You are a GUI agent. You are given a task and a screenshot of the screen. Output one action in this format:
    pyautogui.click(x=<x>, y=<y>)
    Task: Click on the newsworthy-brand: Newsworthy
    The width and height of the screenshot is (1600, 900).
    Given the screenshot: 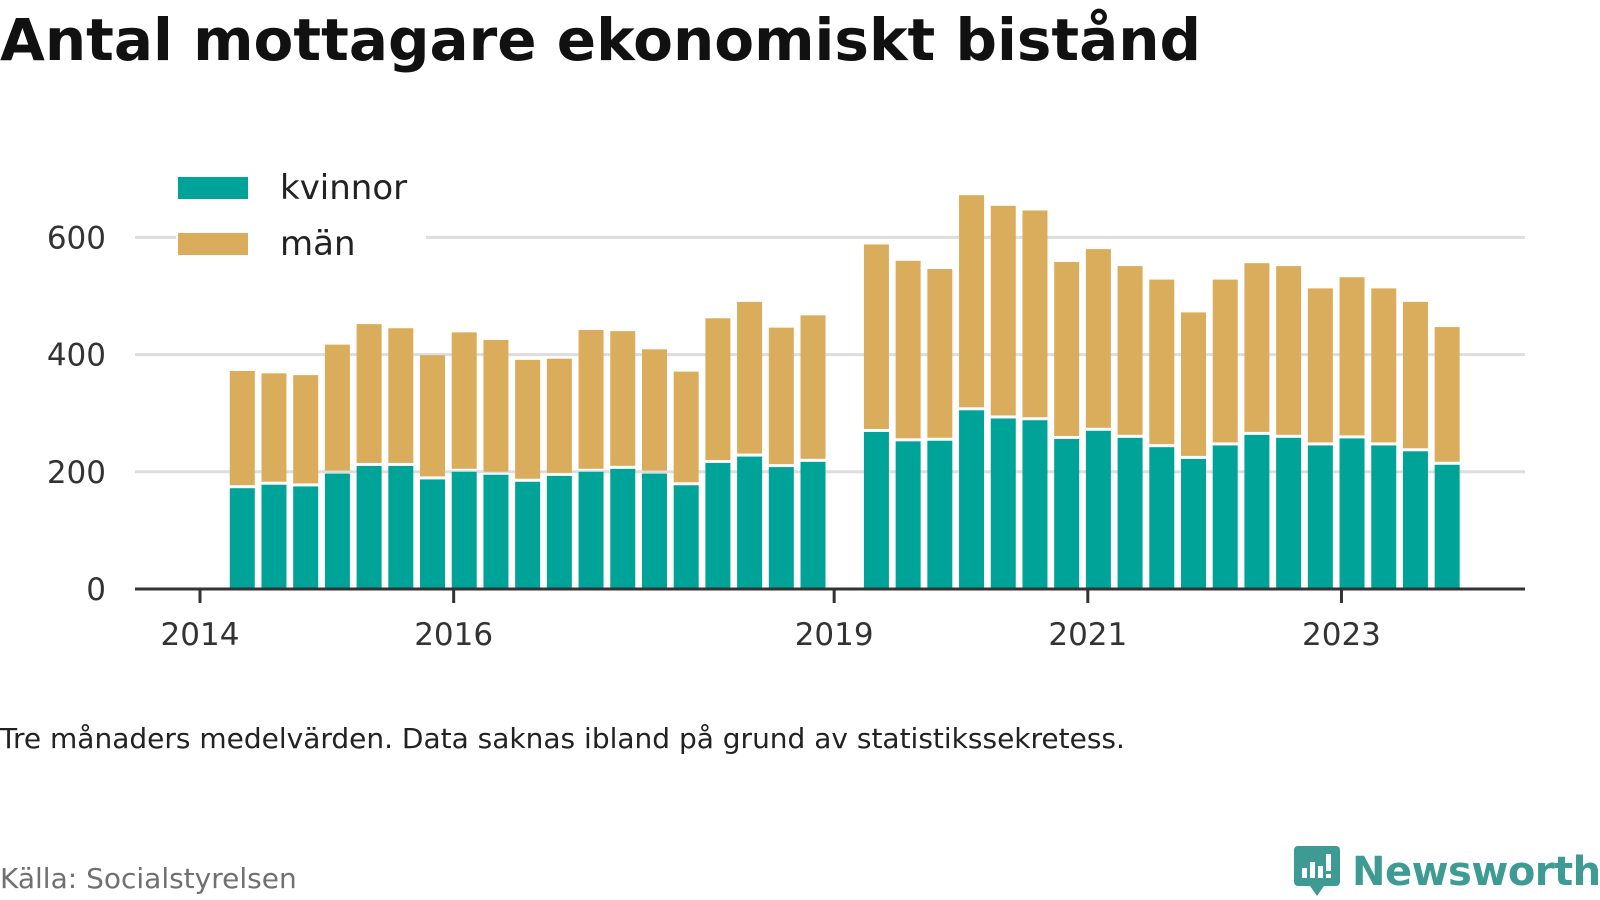 What is the action you would take?
    pyautogui.click(x=1446, y=872)
    